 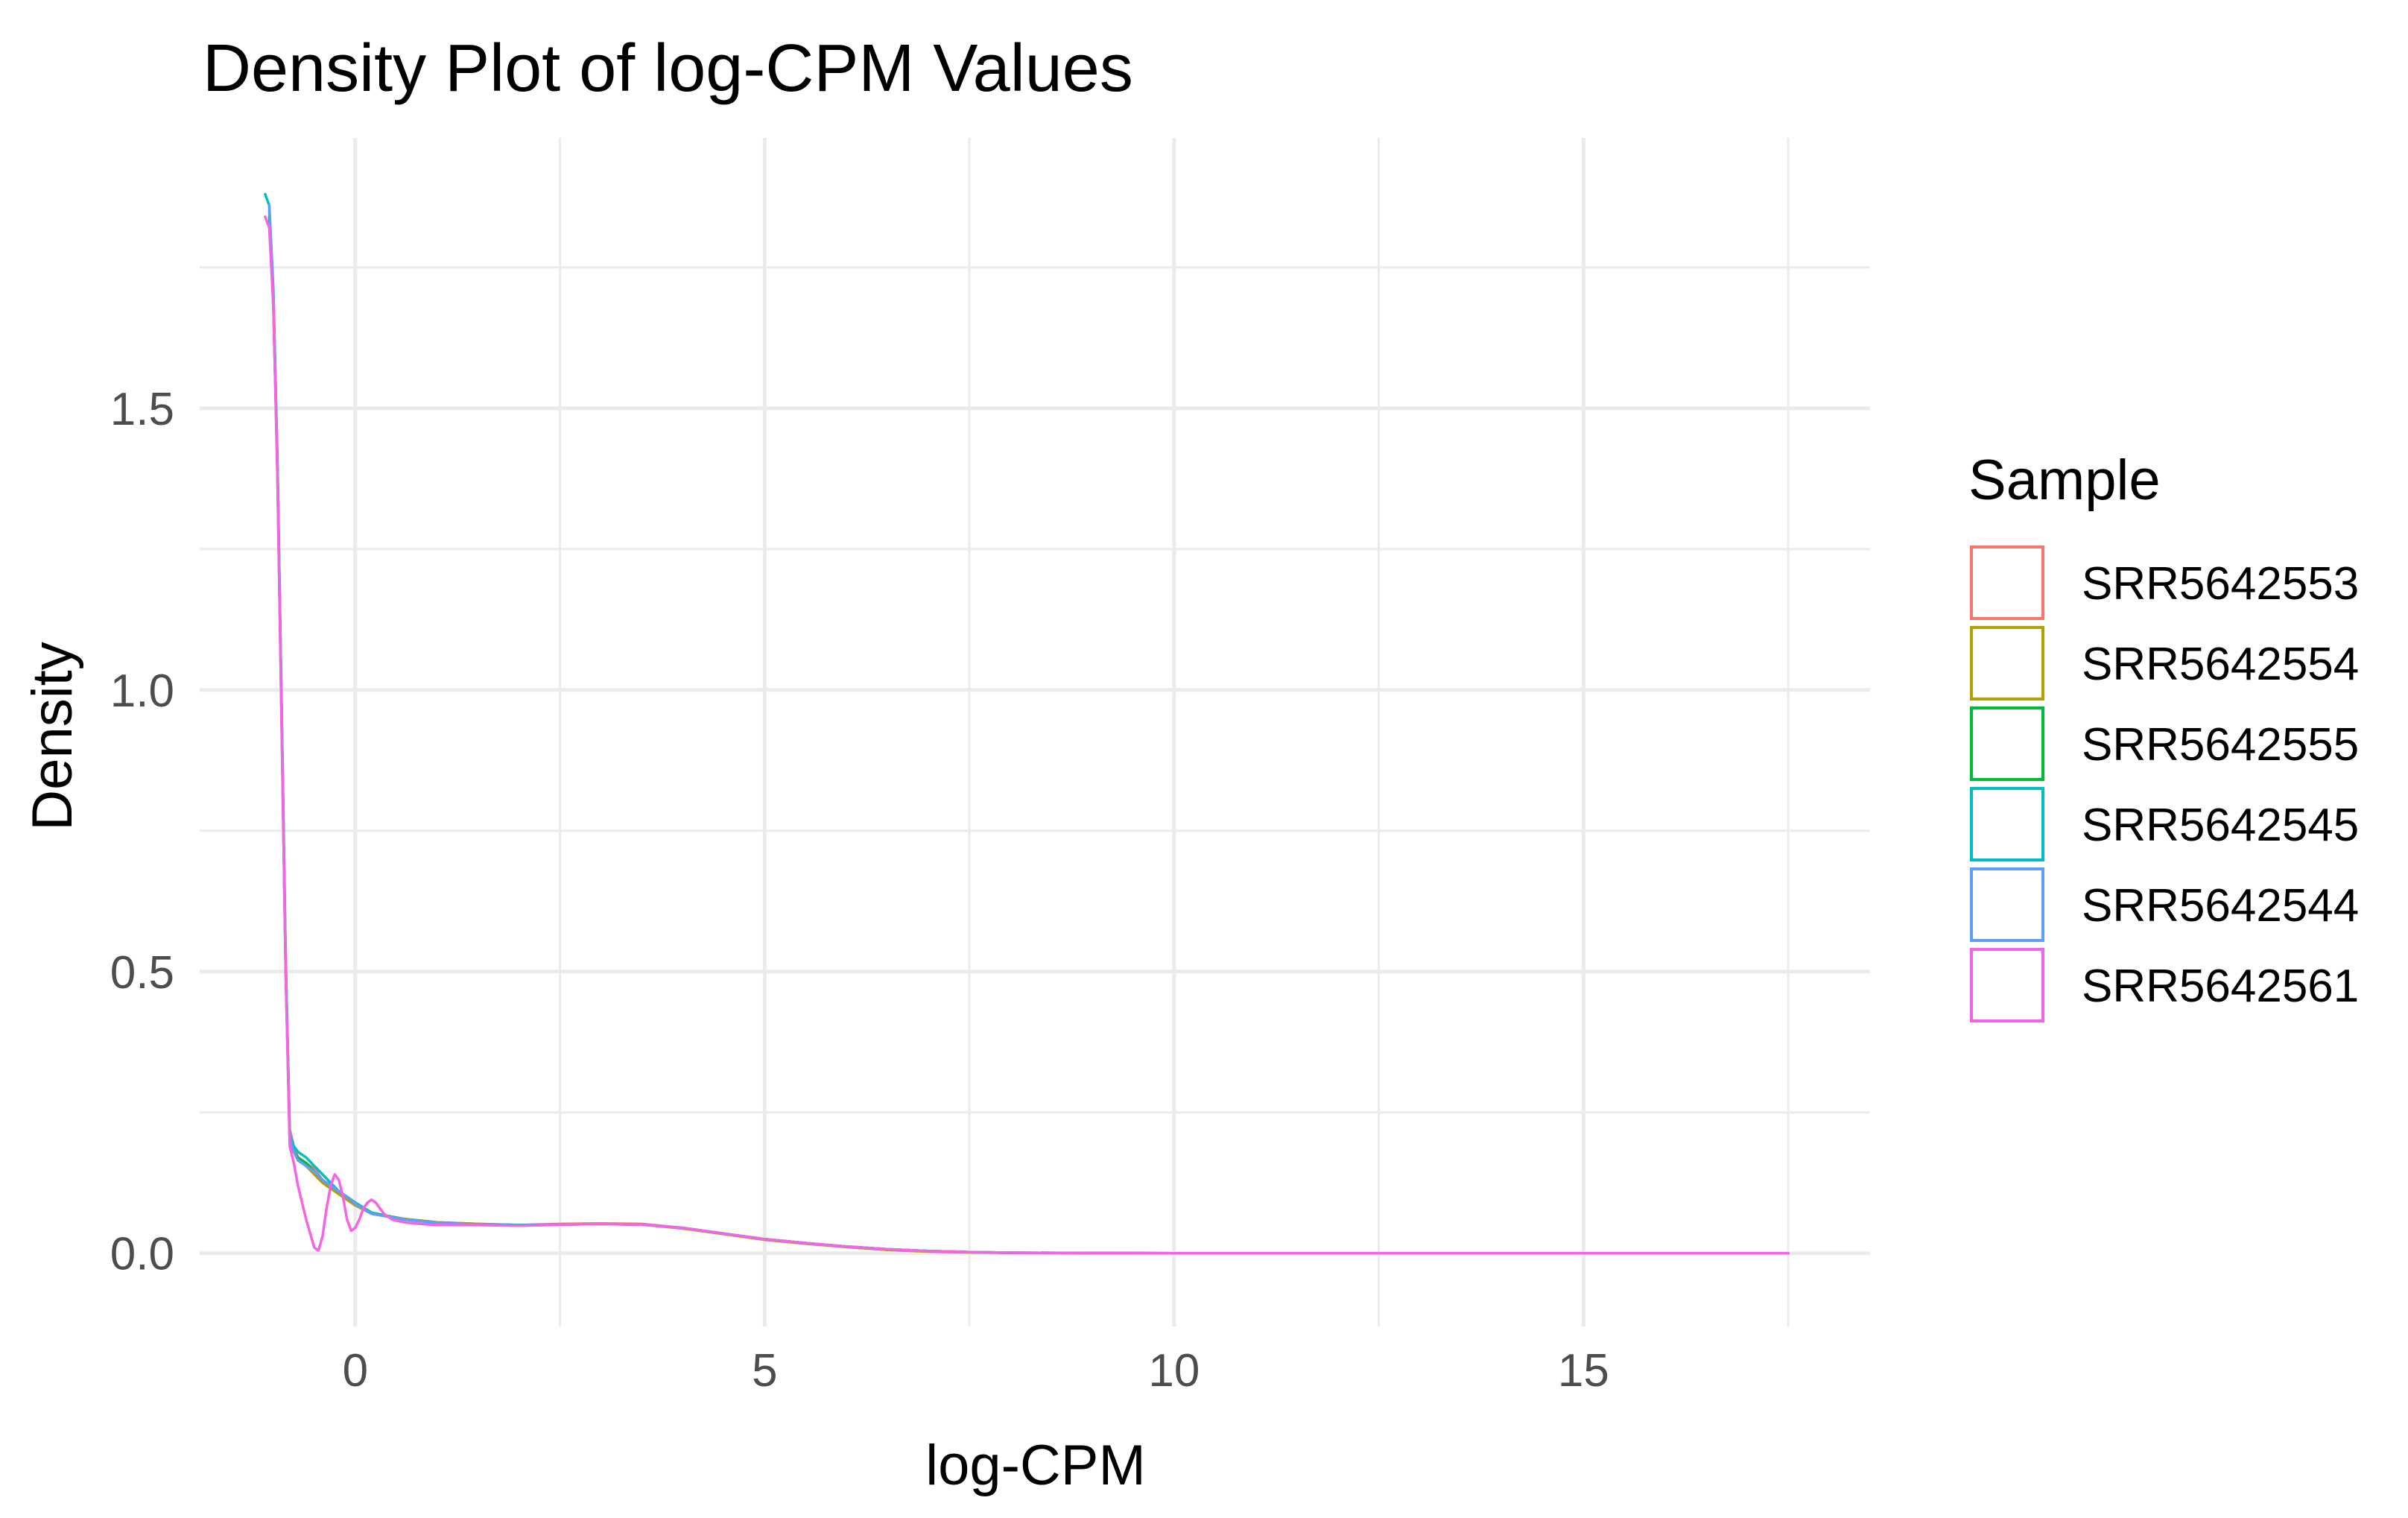 What do you see at coordinates (142, 1254) in the screenshot?
I see `y-tick-label: 0.0` at bounding box center [142, 1254].